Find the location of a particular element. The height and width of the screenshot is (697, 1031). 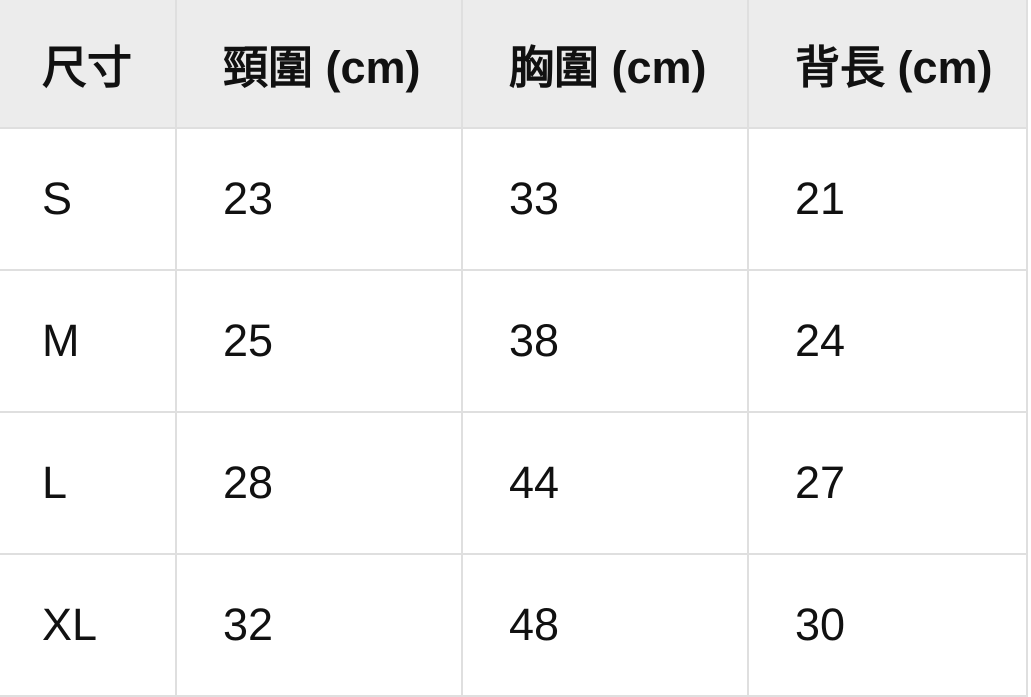

cell-chest: 38 is located at coordinates (605, 341).